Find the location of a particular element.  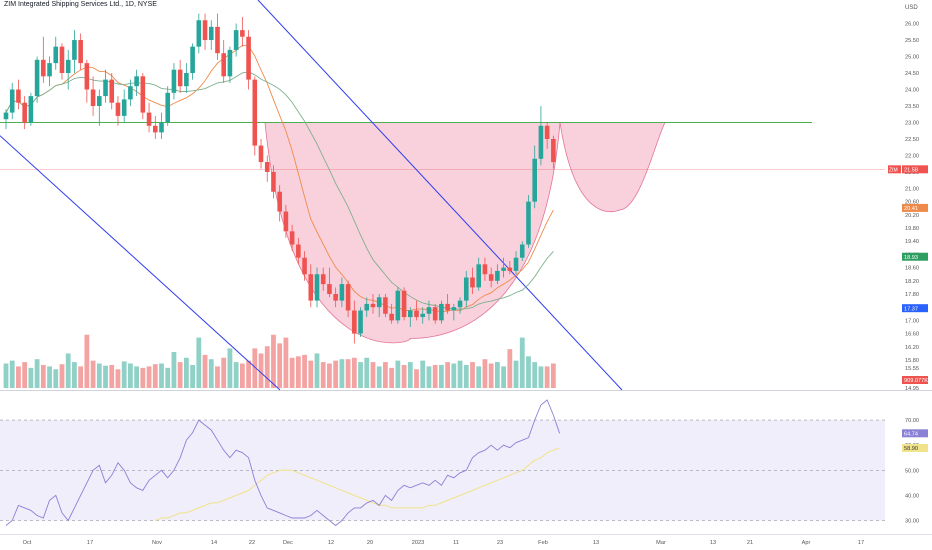

rsi-ma-tag-bg is located at coordinates (915, 447).